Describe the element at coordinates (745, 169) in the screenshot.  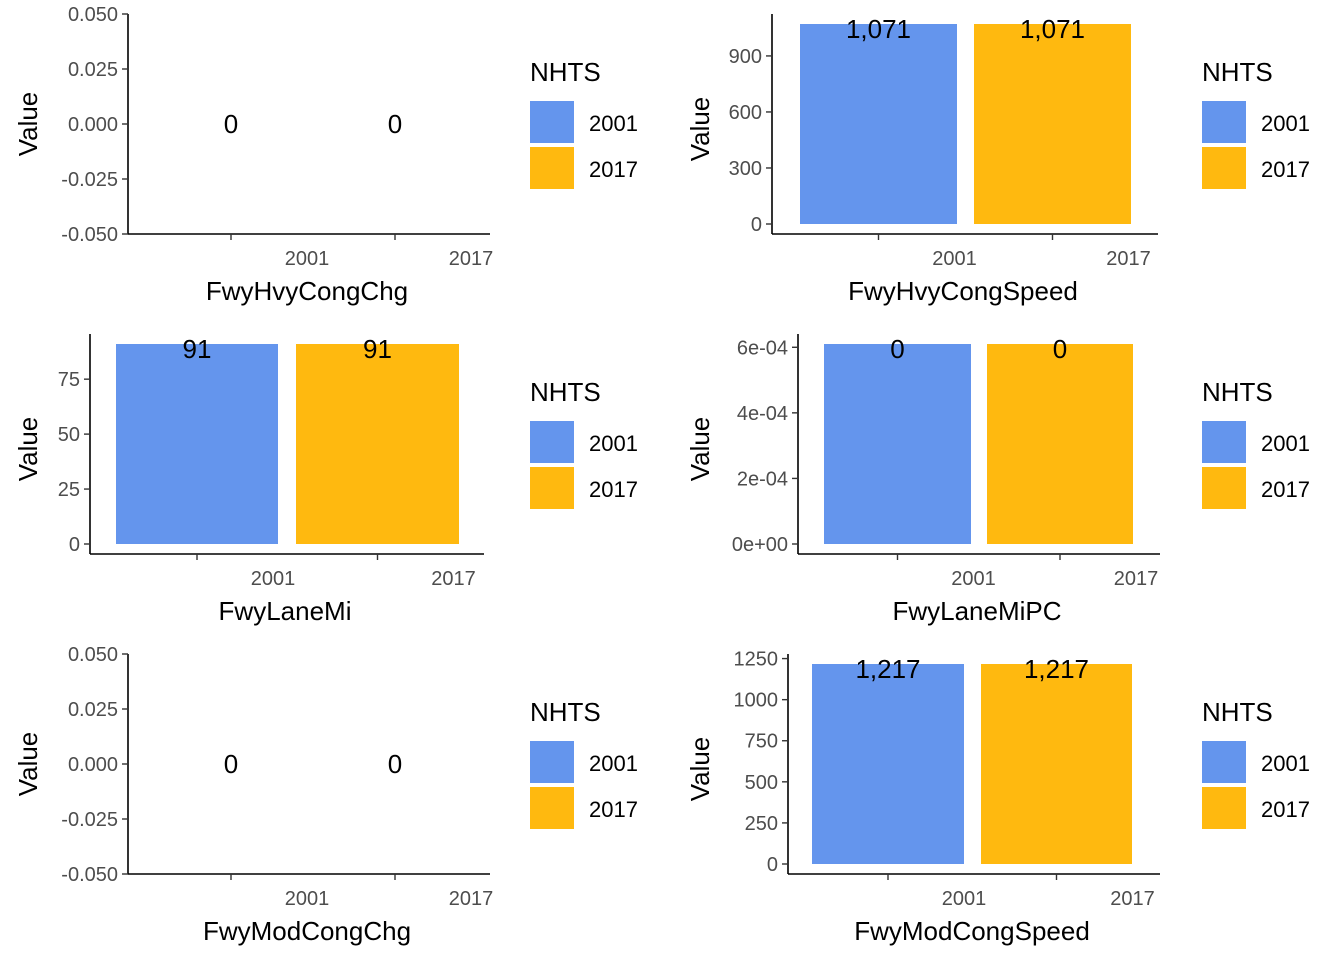
I see `y-tick-label: 300` at that location.